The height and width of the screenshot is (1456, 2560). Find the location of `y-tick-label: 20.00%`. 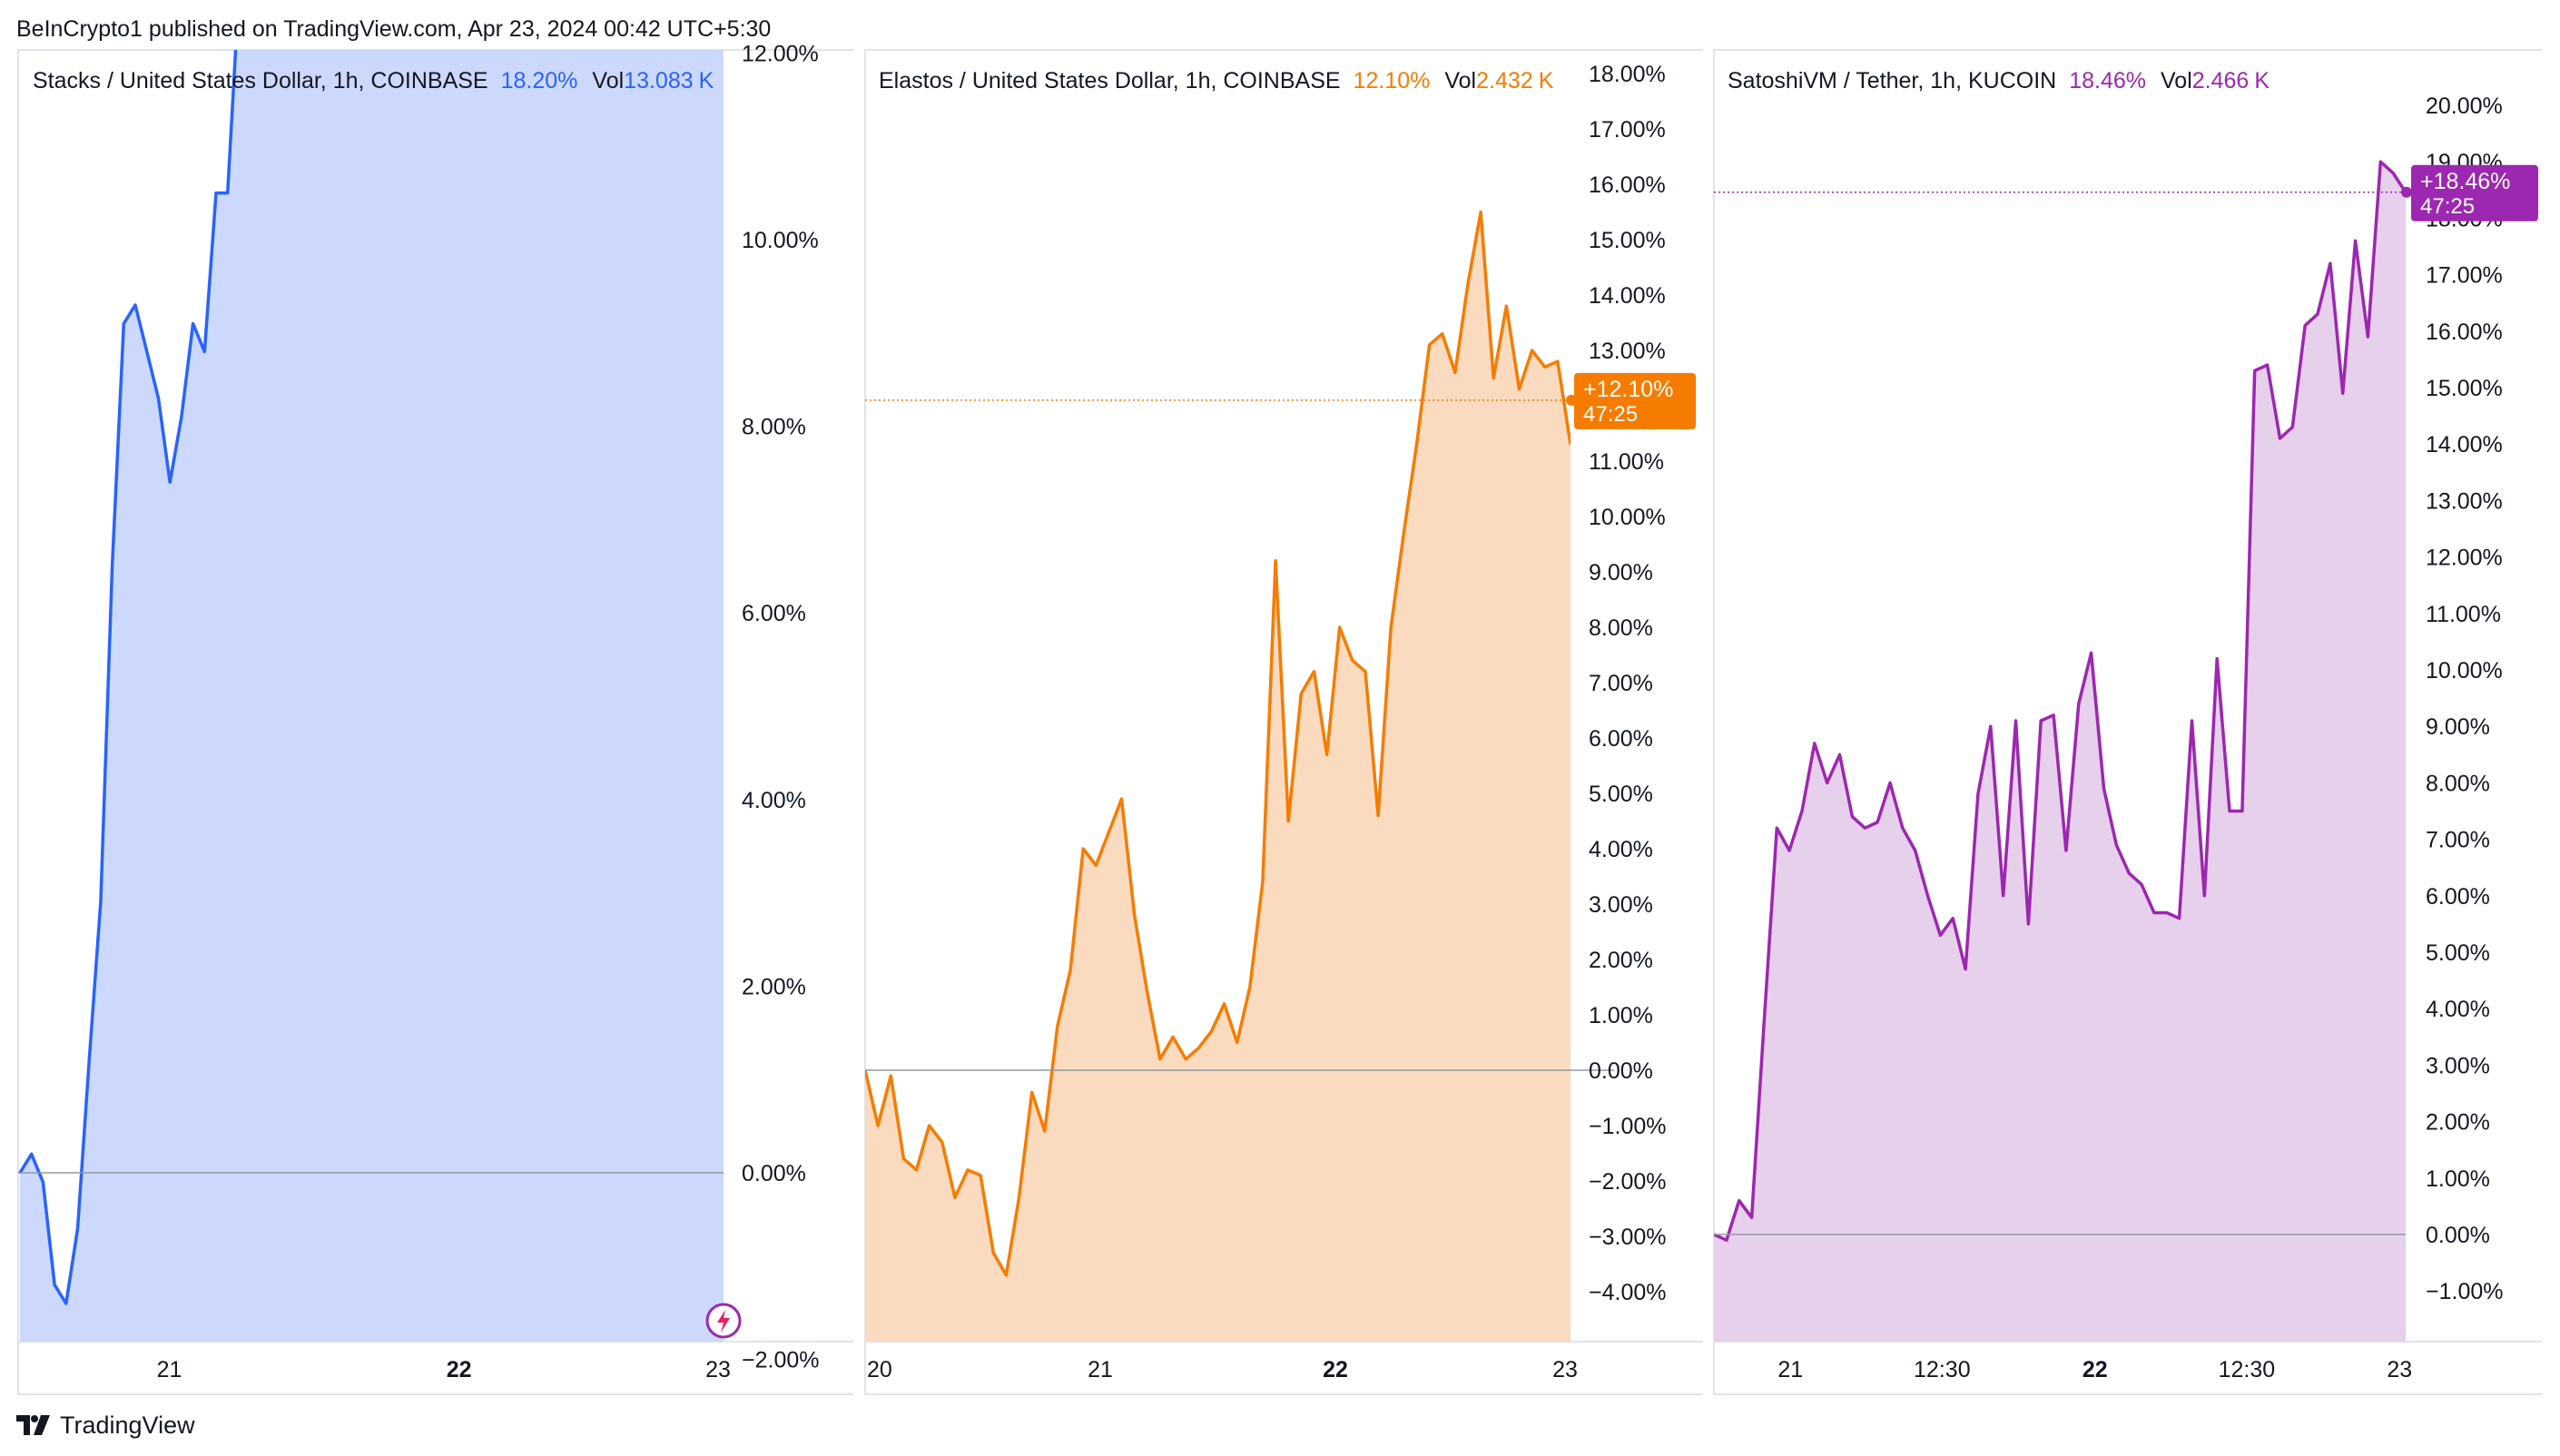

y-tick-label: 20.00% is located at coordinates (2464, 106).